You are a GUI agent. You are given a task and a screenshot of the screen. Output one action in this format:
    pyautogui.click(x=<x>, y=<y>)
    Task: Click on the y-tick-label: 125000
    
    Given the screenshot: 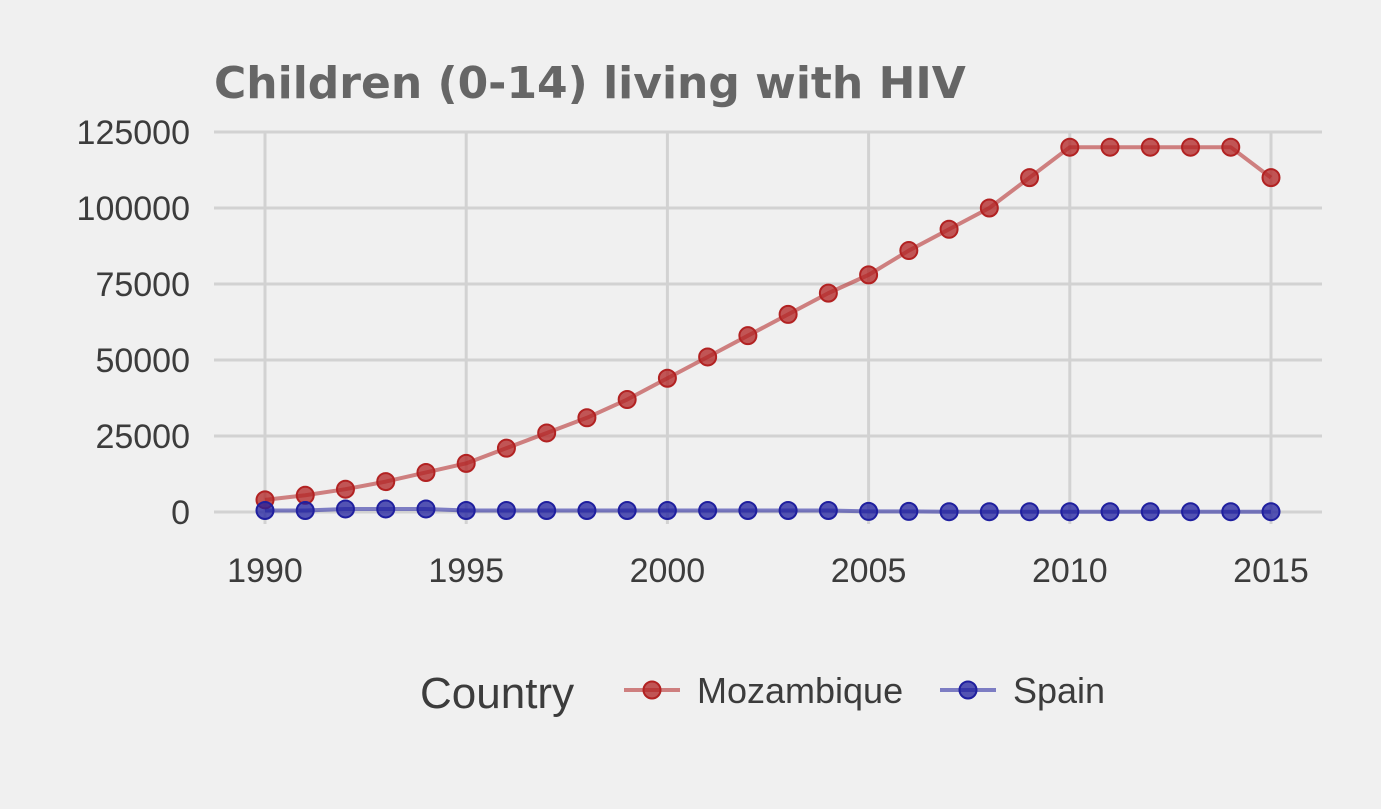 What is the action you would take?
    pyautogui.click(x=133, y=133)
    